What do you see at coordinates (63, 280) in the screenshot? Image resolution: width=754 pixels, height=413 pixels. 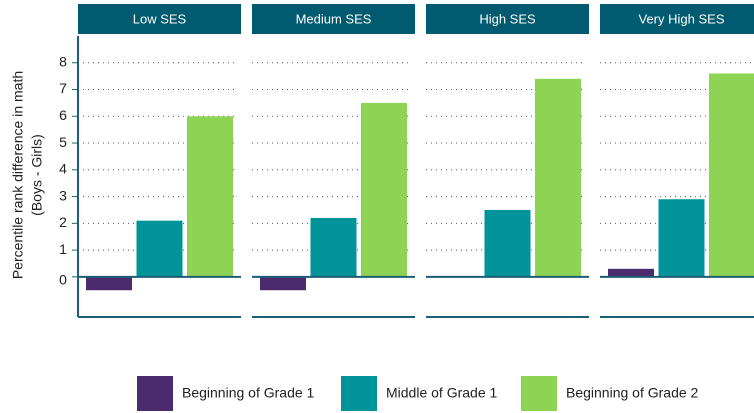 I see `y-tick-label: 0` at bounding box center [63, 280].